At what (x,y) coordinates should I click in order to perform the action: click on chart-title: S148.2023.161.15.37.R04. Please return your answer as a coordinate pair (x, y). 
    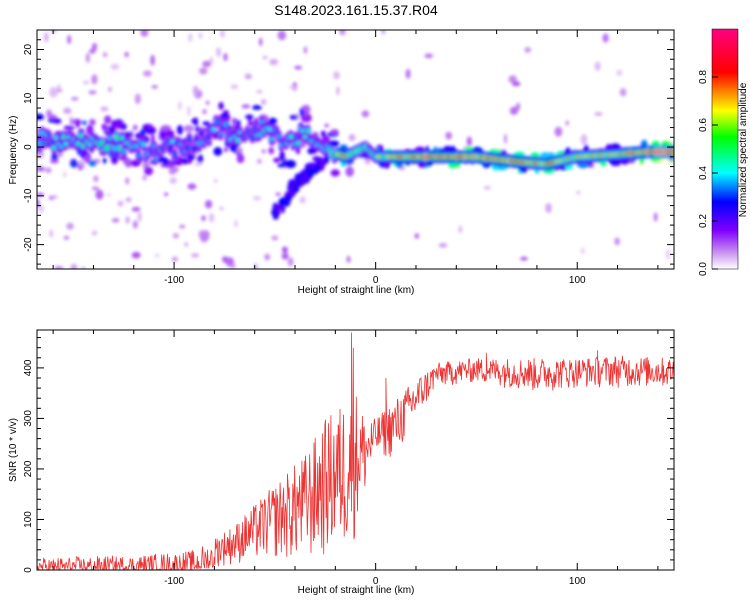
    Looking at the image, I should click on (356, 10).